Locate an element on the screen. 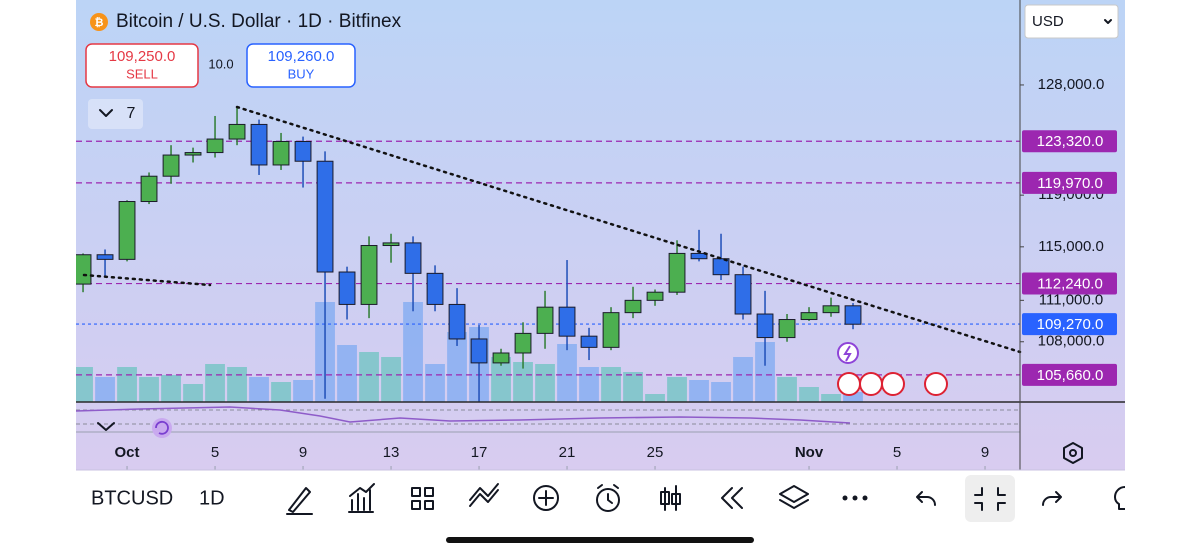  left-margin is located at coordinates (38, 277).